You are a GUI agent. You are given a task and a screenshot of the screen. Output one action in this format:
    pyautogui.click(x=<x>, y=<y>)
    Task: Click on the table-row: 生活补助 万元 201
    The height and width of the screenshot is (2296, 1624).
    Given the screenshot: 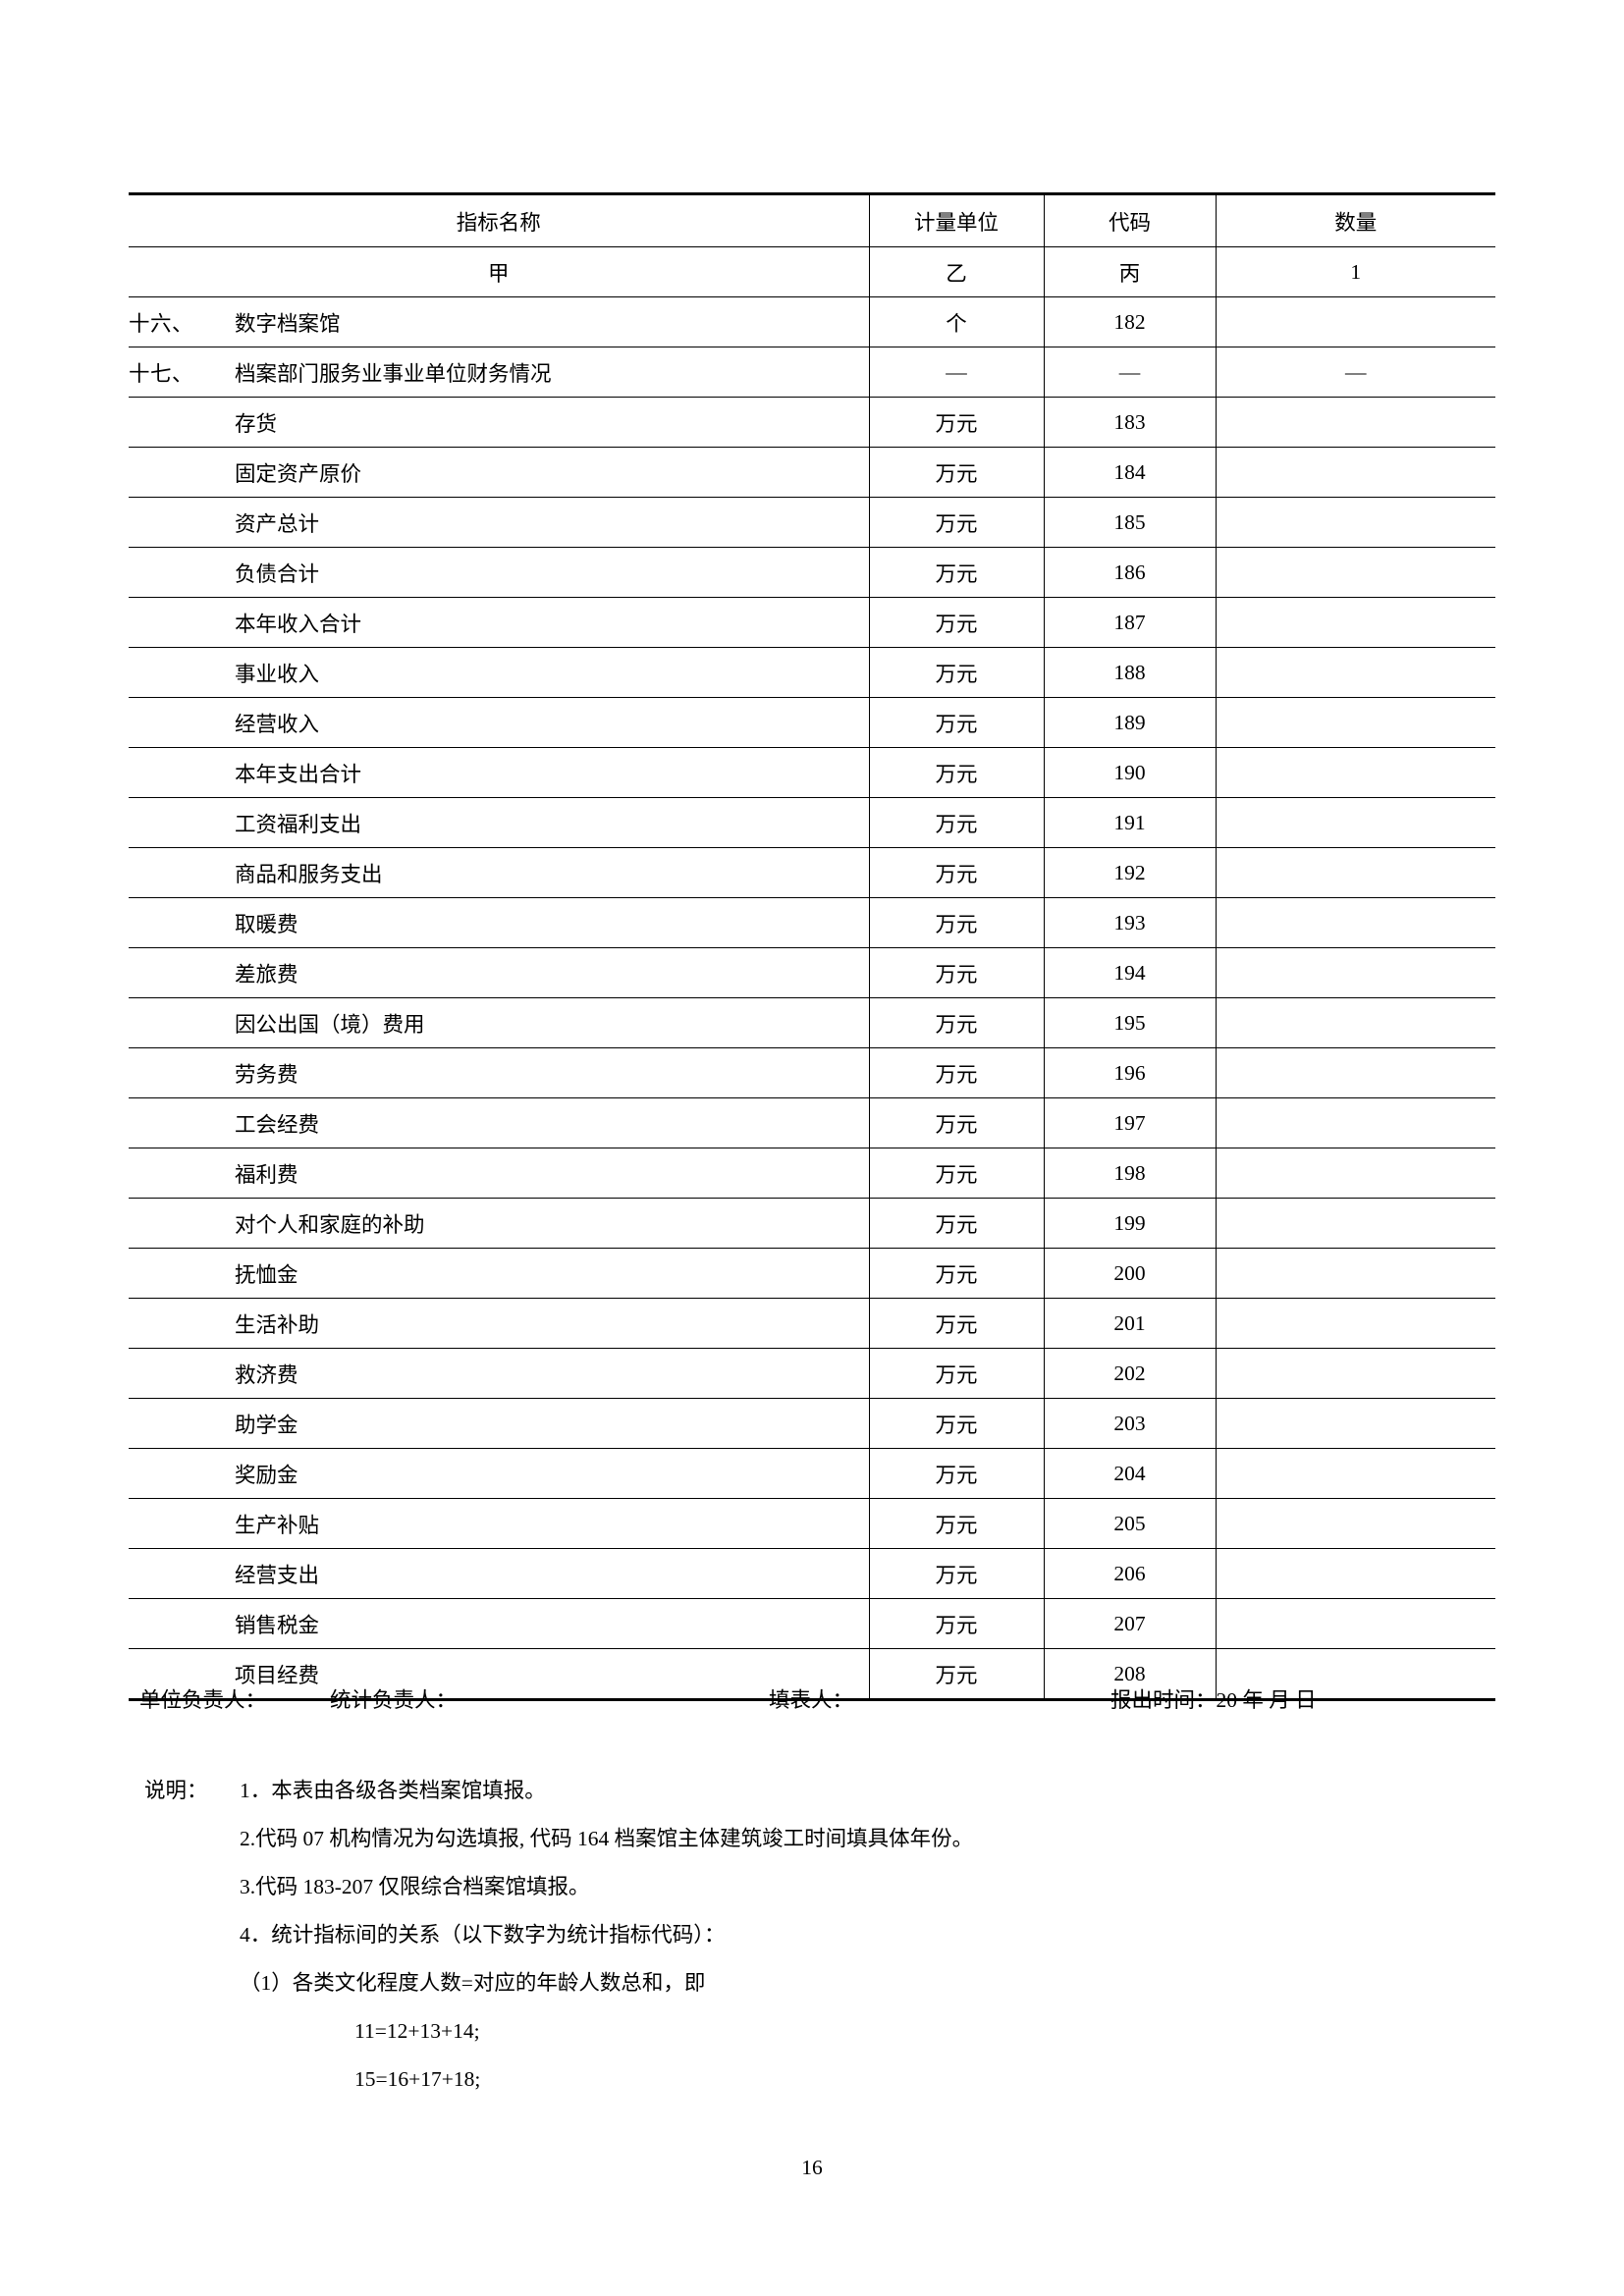 What is the action you would take?
    pyautogui.click(x=812, y=1324)
    